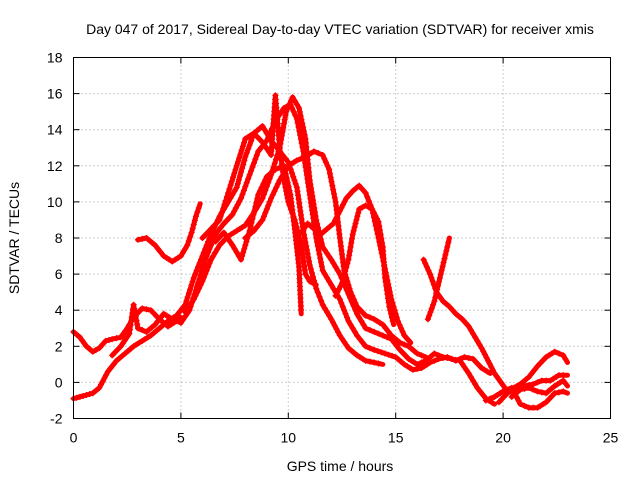 This screenshot has height=480, width=640. What do you see at coordinates (14, 238) in the screenshot?
I see `y-axis-label: SDTVAR / TECUs` at bounding box center [14, 238].